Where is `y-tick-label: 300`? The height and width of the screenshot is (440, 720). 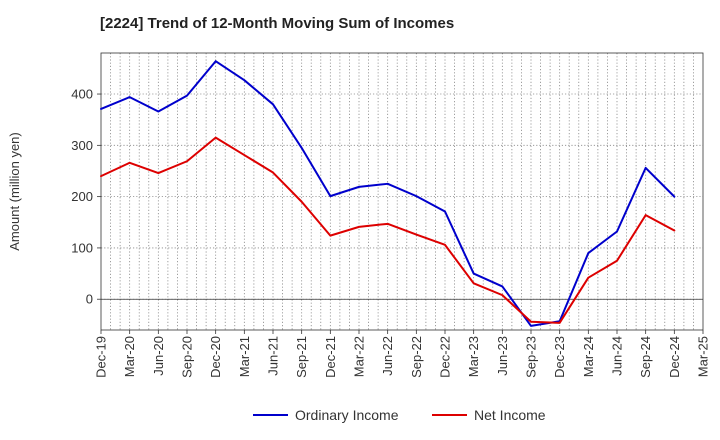 y-tick-label: 300 is located at coordinates (82, 145).